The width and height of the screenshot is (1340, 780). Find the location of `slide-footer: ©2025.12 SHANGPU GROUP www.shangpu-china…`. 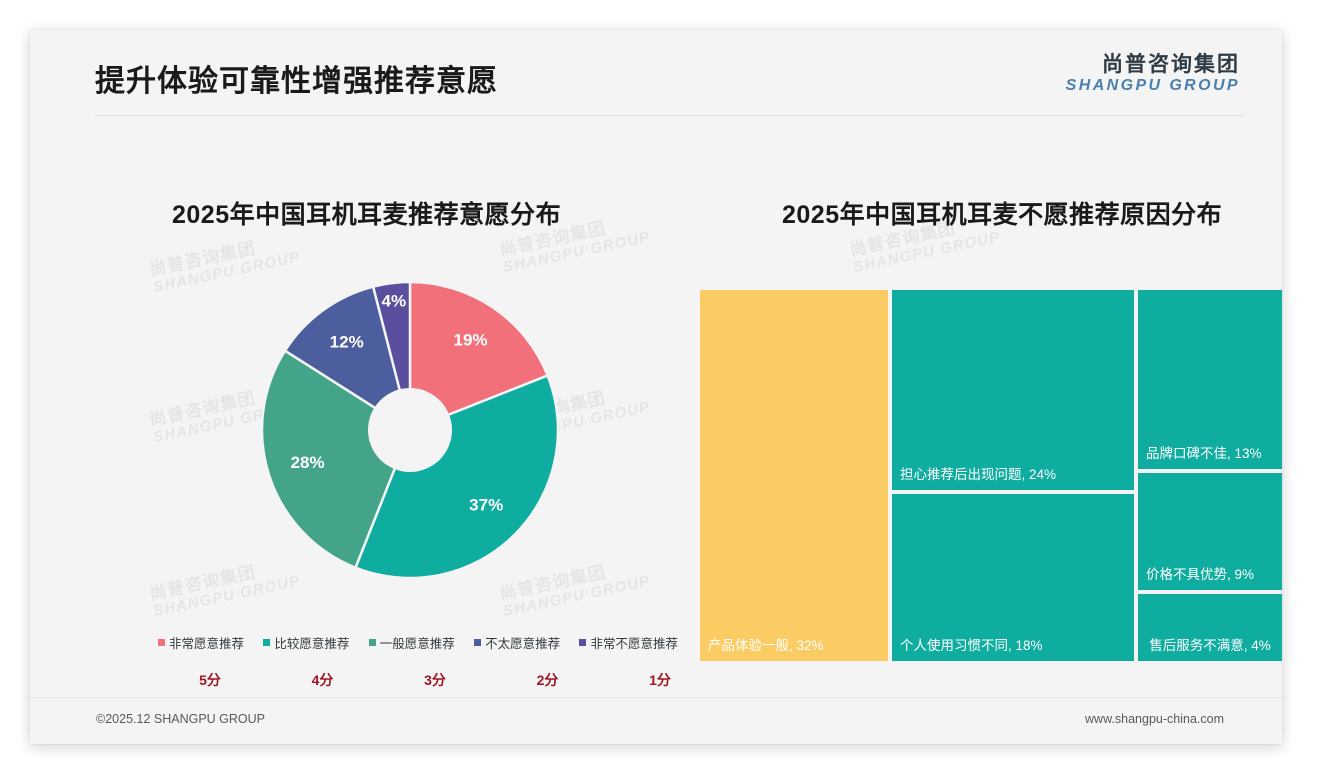

slide-footer: ©2025.12 SHANGPU GROUP www.shangpu-china… is located at coordinates (656, 720).